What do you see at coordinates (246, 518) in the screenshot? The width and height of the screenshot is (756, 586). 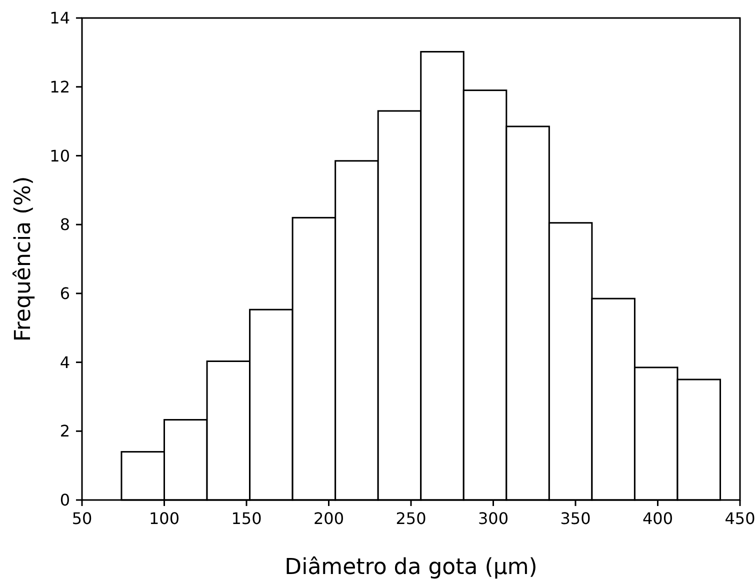 I see `x-tick-label: 150` at bounding box center [246, 518].